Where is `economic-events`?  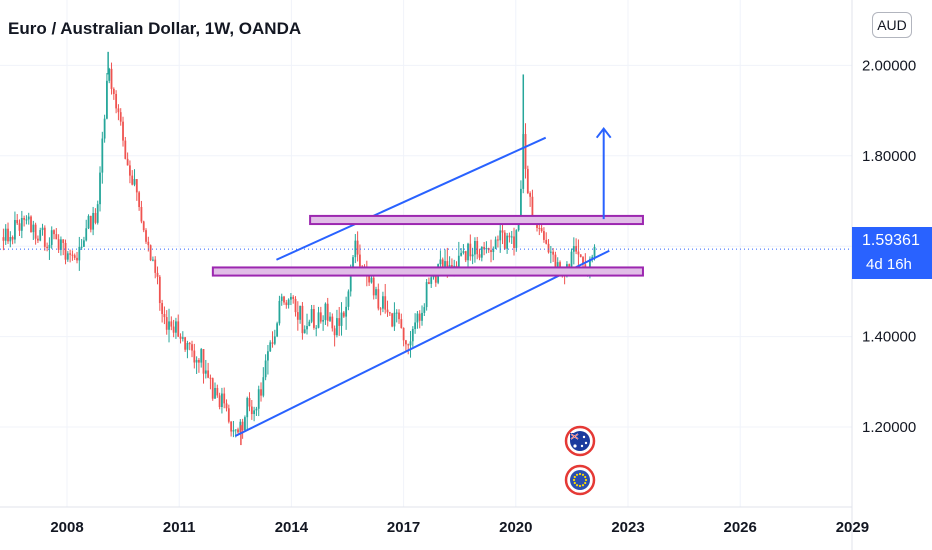
economic-events is located at coordinates (580, 460).